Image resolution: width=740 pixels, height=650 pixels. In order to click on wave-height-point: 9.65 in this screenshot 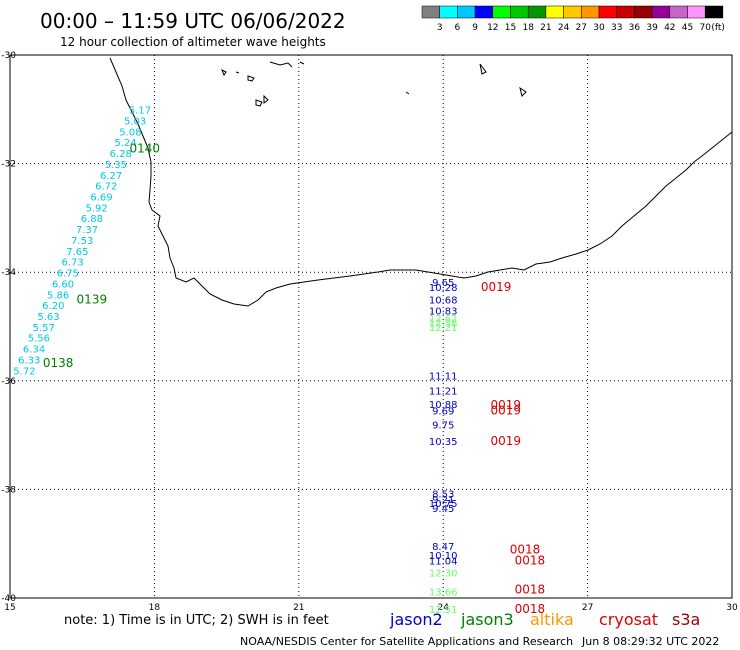, I will do `click(443, 283)`.